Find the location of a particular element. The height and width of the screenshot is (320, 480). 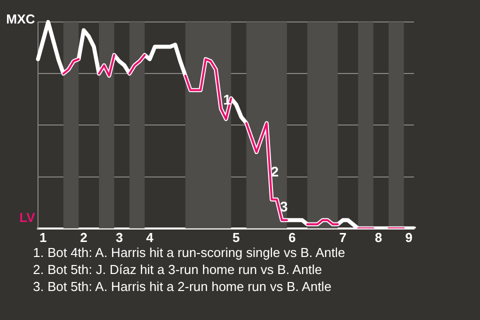

annotation: 3 is located at coordinates (284, 206).